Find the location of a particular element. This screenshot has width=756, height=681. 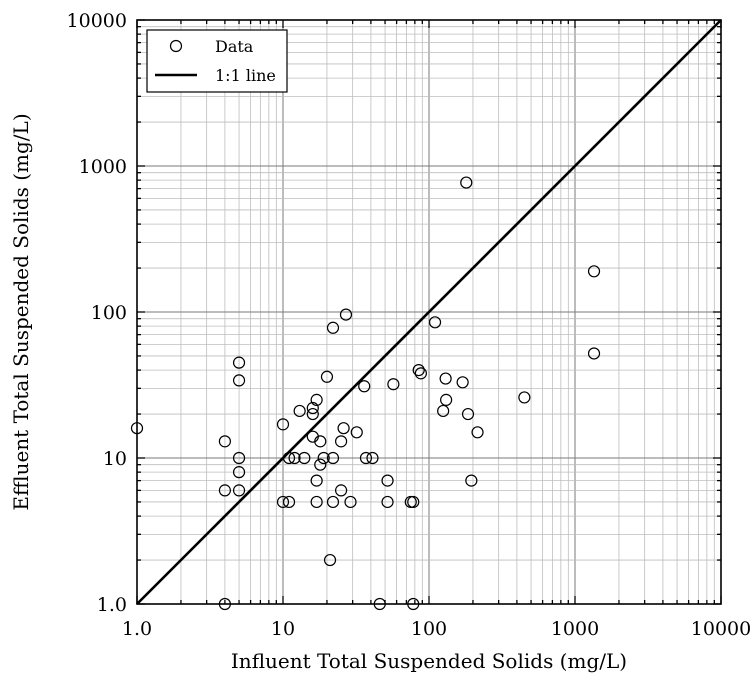

x-tick-label: 1.0 is located at coordinates (137, 629).